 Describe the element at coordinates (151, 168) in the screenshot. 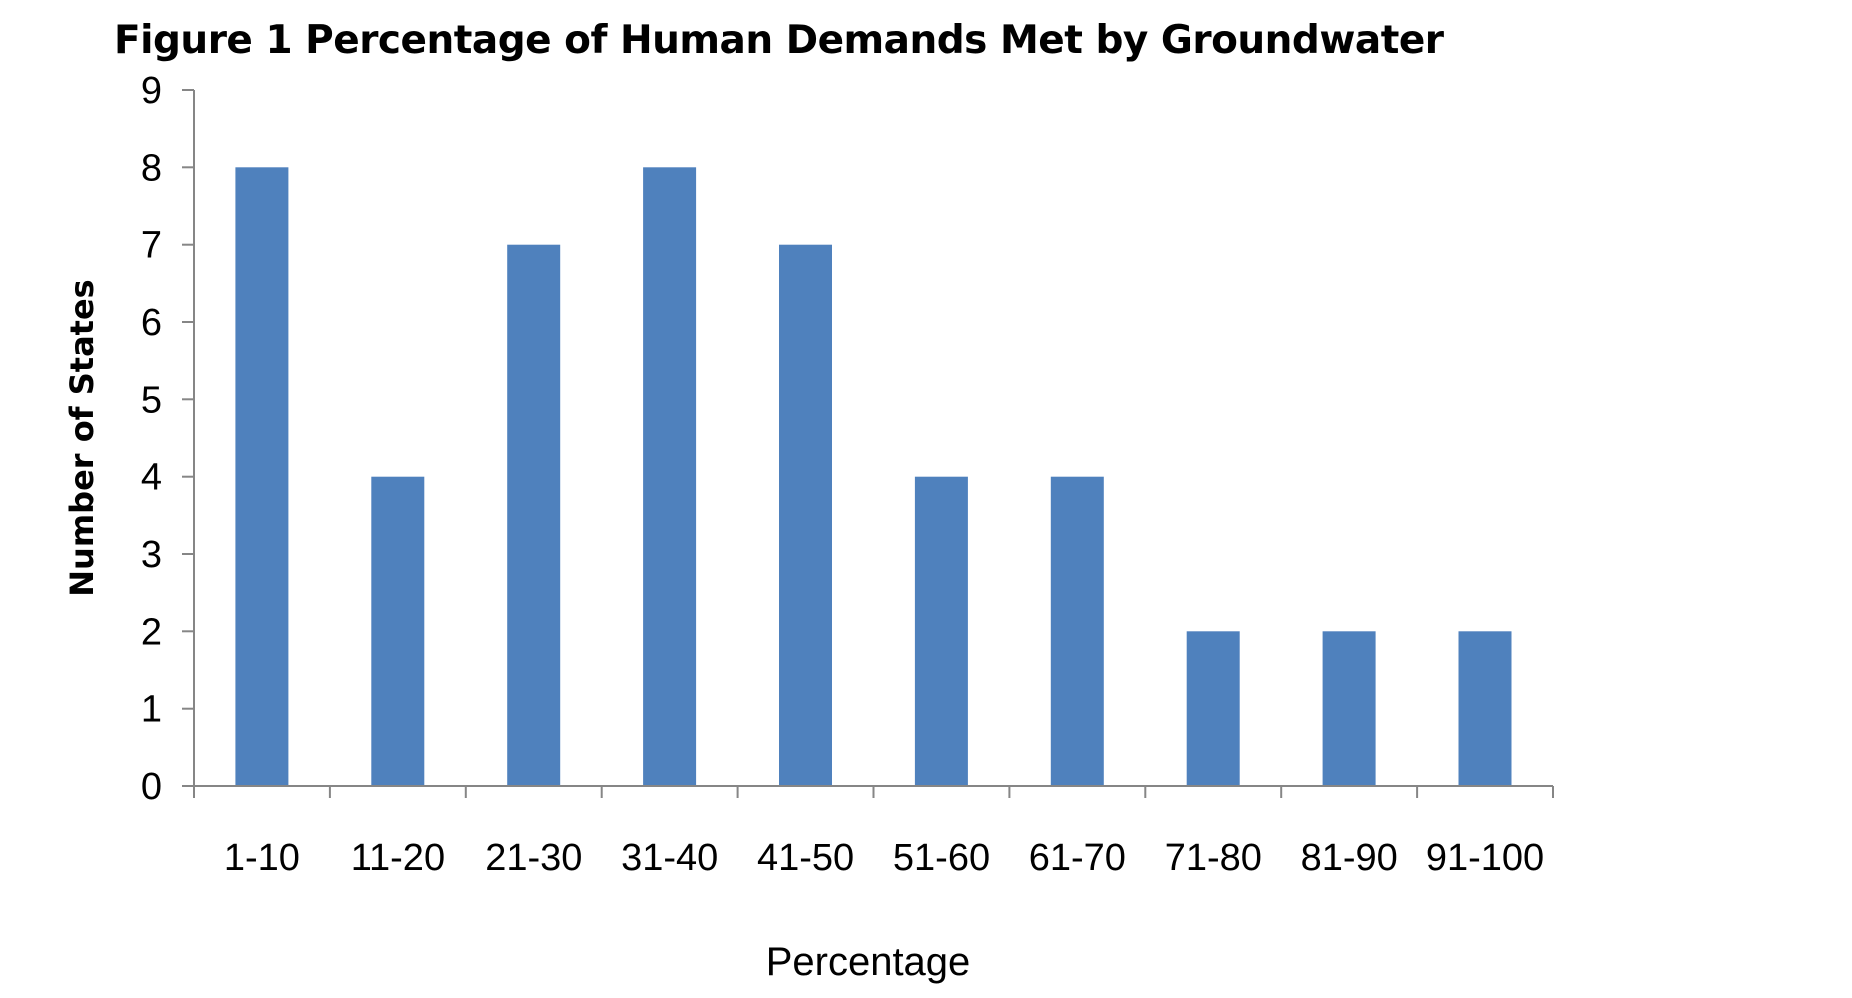

I see `y-tick-label: 8` at that location.